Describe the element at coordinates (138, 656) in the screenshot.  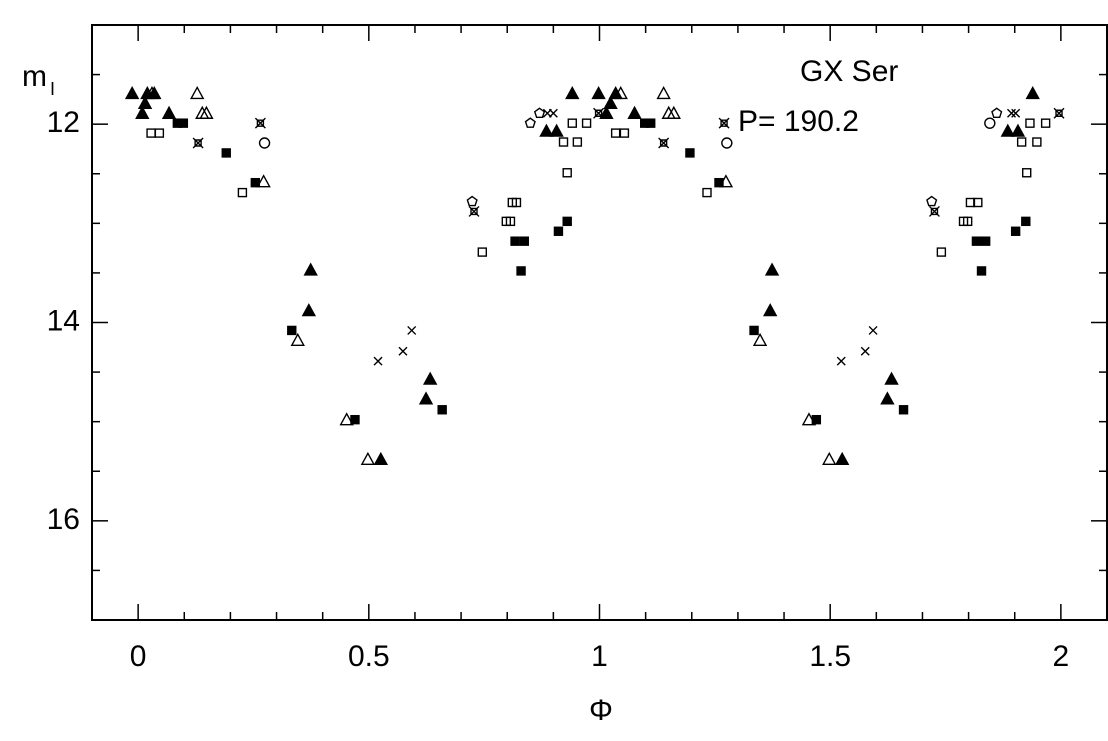
I see `x-tick-label: 0` at that location.